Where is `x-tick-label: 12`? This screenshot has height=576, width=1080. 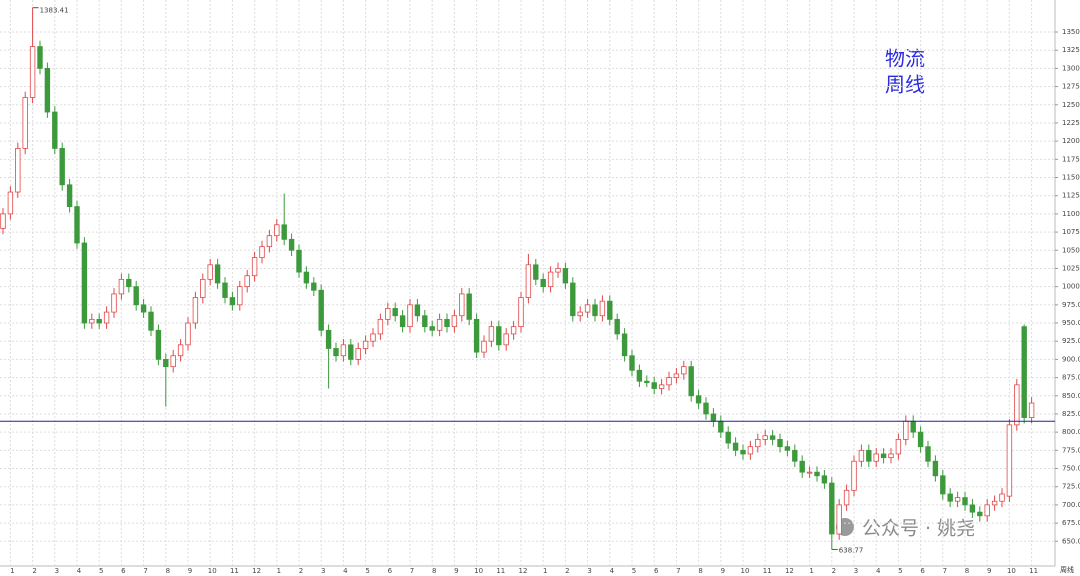
x-tick-label: 12 is located at coordinates (256, 571).